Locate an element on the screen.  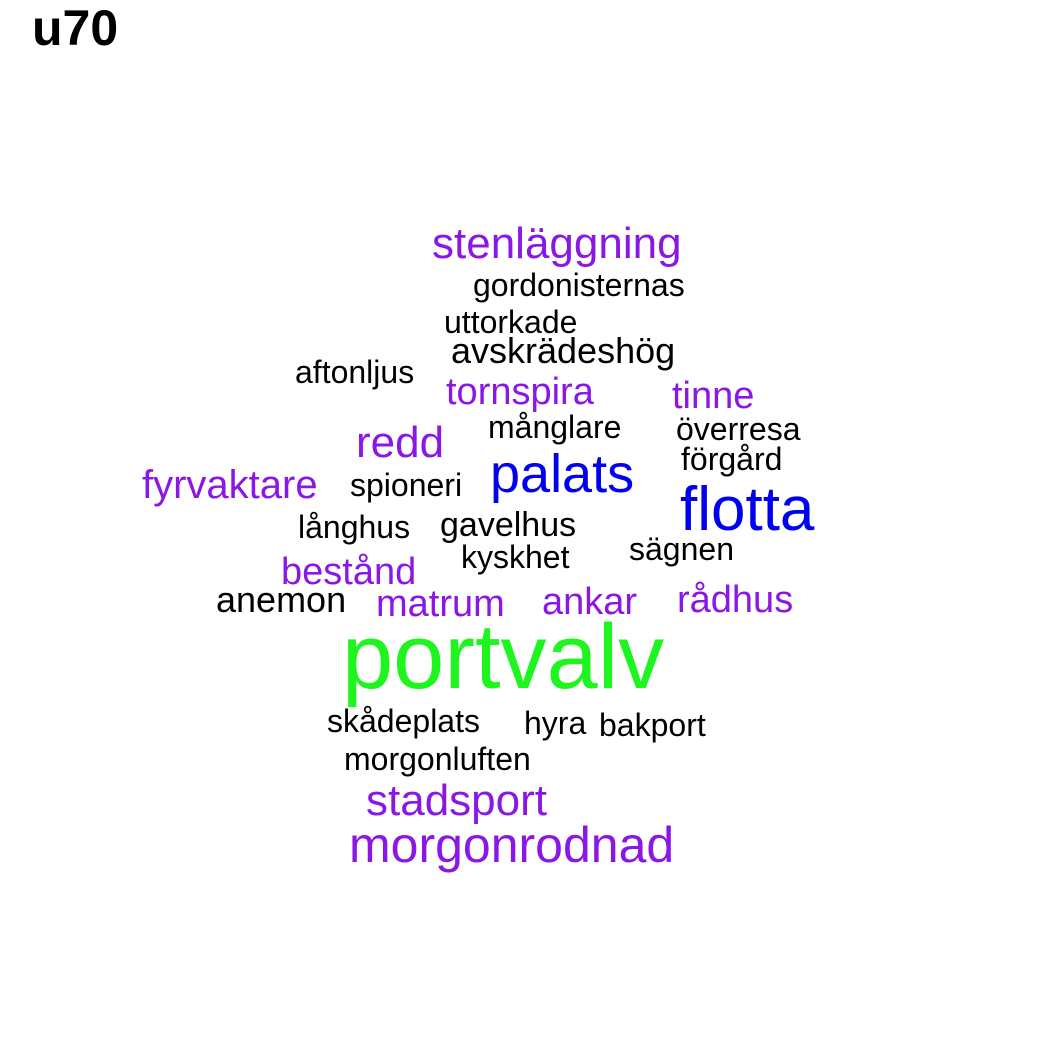
word-29: bakport is located at coordinates (652, 725).